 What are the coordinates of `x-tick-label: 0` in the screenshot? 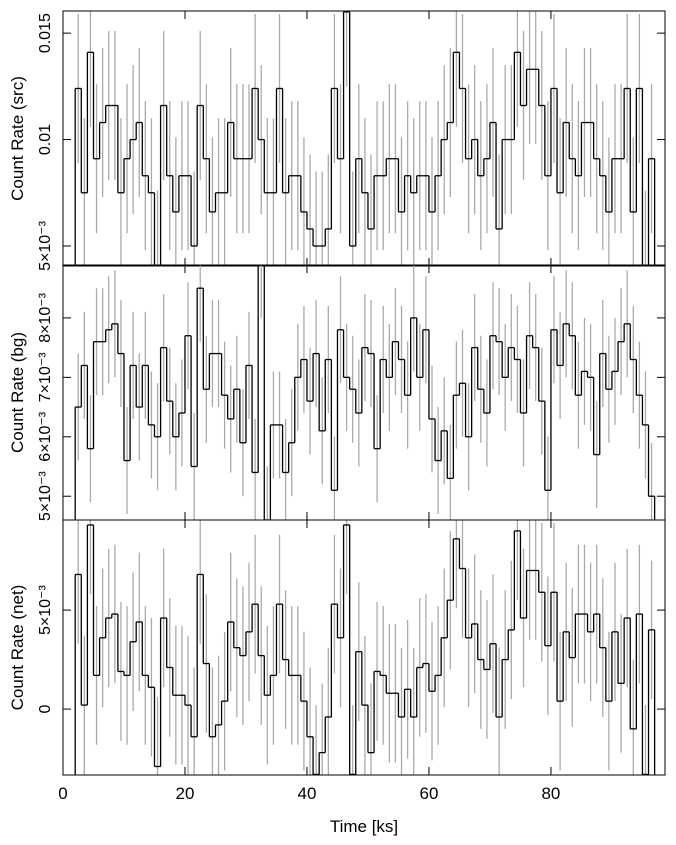 It's located at (62, 793).